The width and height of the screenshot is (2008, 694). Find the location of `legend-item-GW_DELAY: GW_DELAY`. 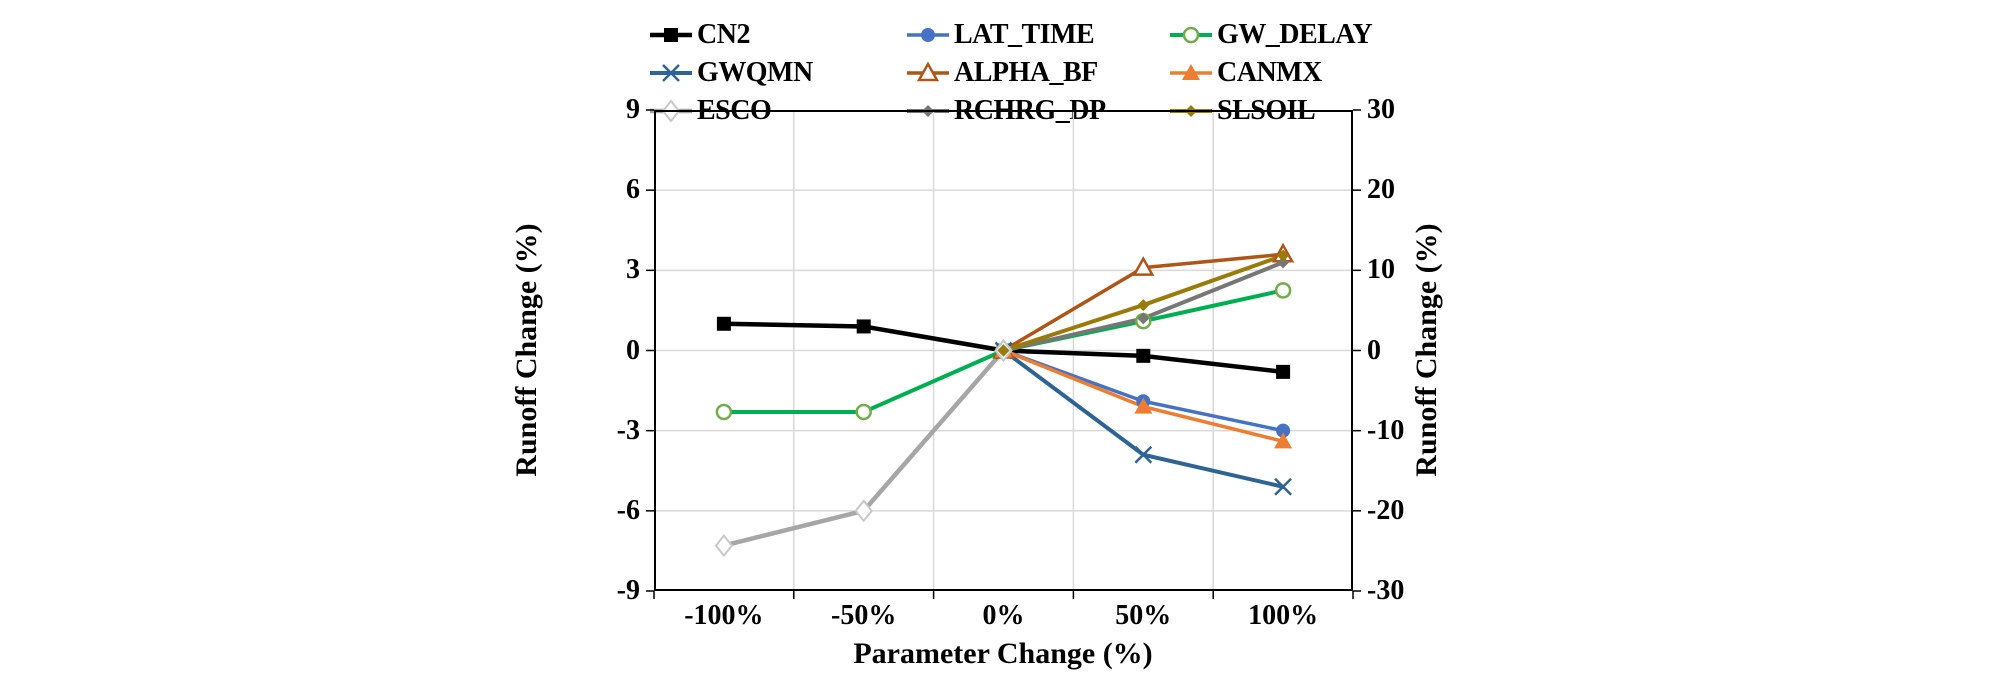

legend-item-GW_DELAY: GW_DELAY is located at coordinates (1298, 35).